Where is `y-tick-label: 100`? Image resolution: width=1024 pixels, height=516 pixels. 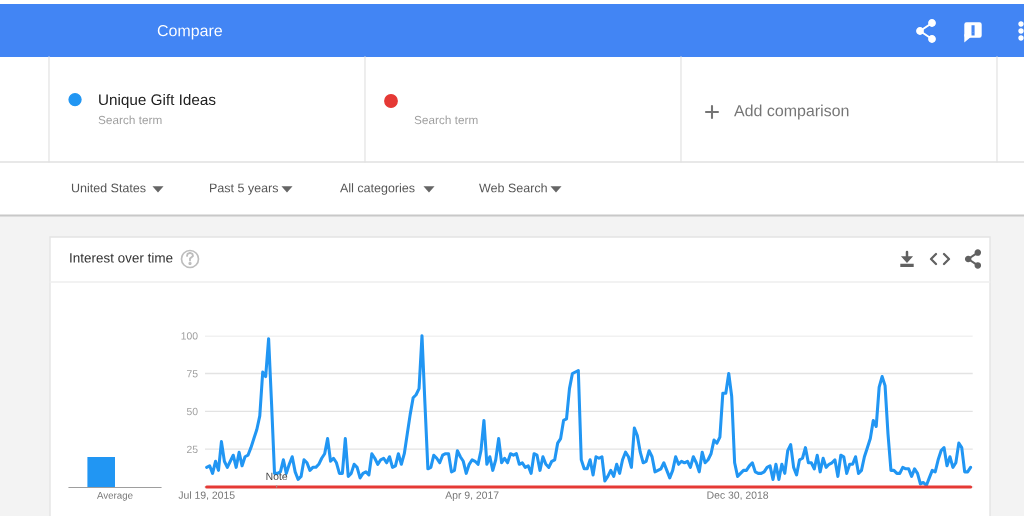
y-tick-label: 100 is located at coordinates (189, 336).